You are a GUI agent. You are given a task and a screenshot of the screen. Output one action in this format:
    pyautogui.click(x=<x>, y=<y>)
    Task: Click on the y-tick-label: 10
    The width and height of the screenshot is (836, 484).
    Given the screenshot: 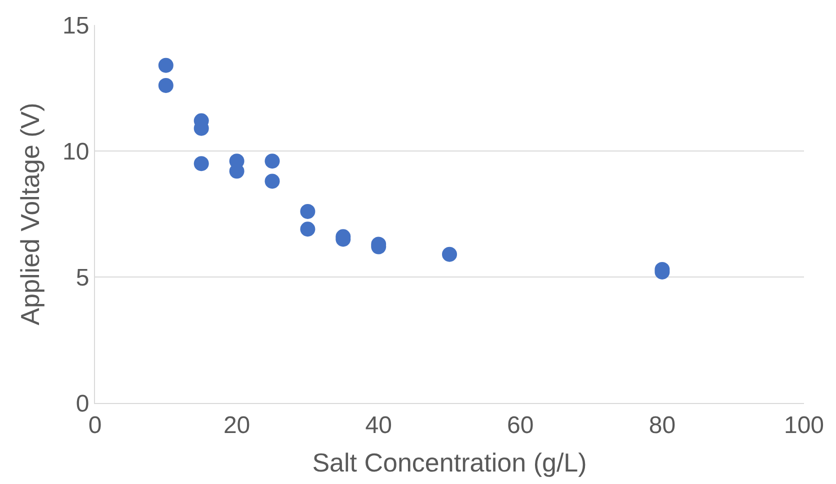 What is the action you would take?
    pyautogui.click(x=76, y=152)
    